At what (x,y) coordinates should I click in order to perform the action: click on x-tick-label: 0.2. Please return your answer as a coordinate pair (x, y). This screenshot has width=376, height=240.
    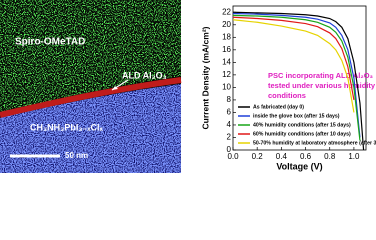
    Looking at the image, I should click on (258, 156).